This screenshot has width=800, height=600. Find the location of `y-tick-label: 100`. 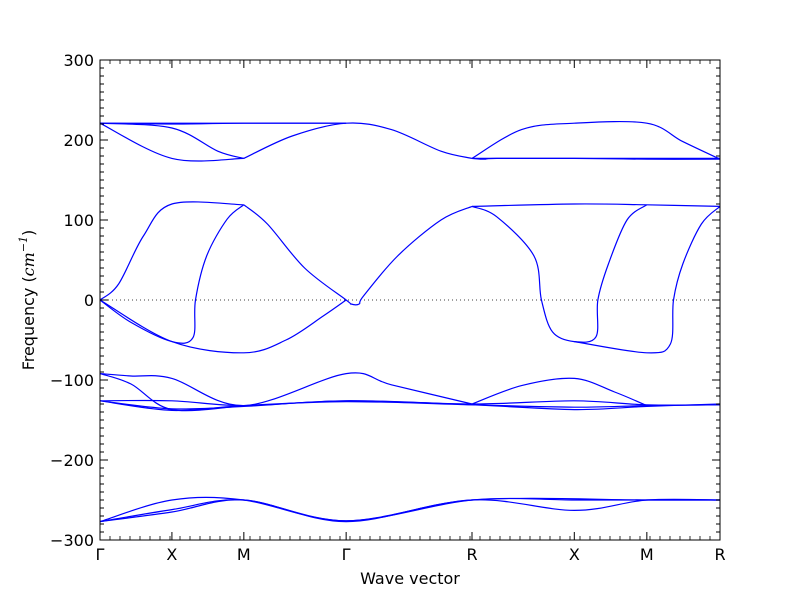

y-tick-label: 100 is located at coordinates (78, 220).